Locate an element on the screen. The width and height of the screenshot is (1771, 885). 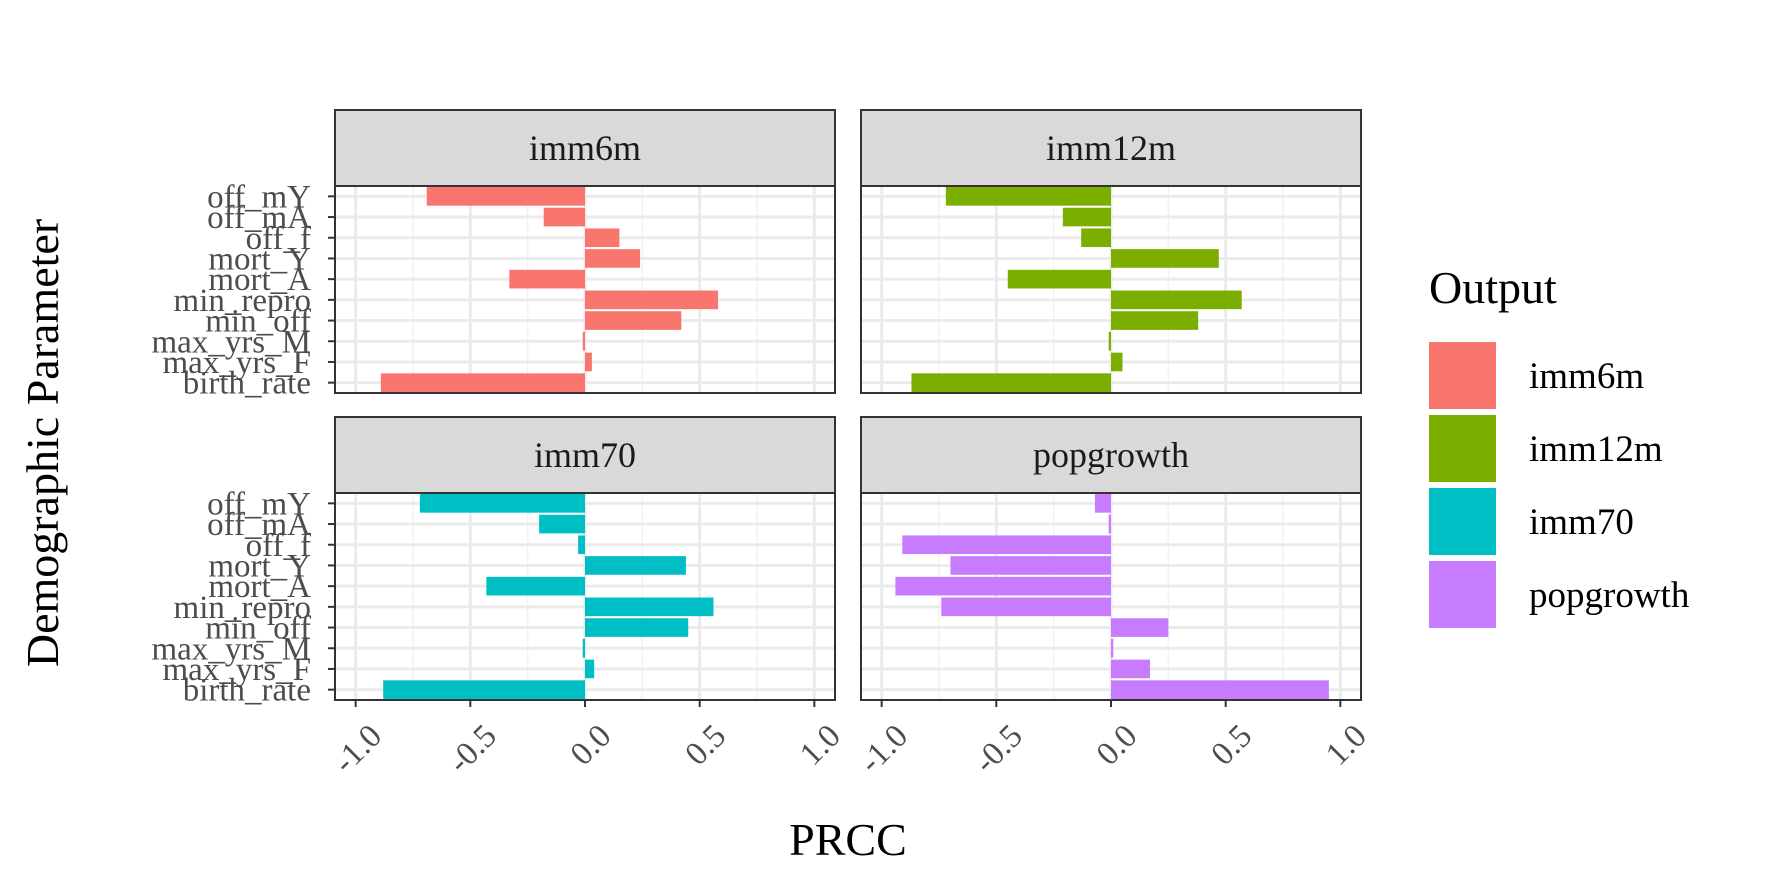
bar-popgrowth-min_off is located at coordinates (1140, 627).